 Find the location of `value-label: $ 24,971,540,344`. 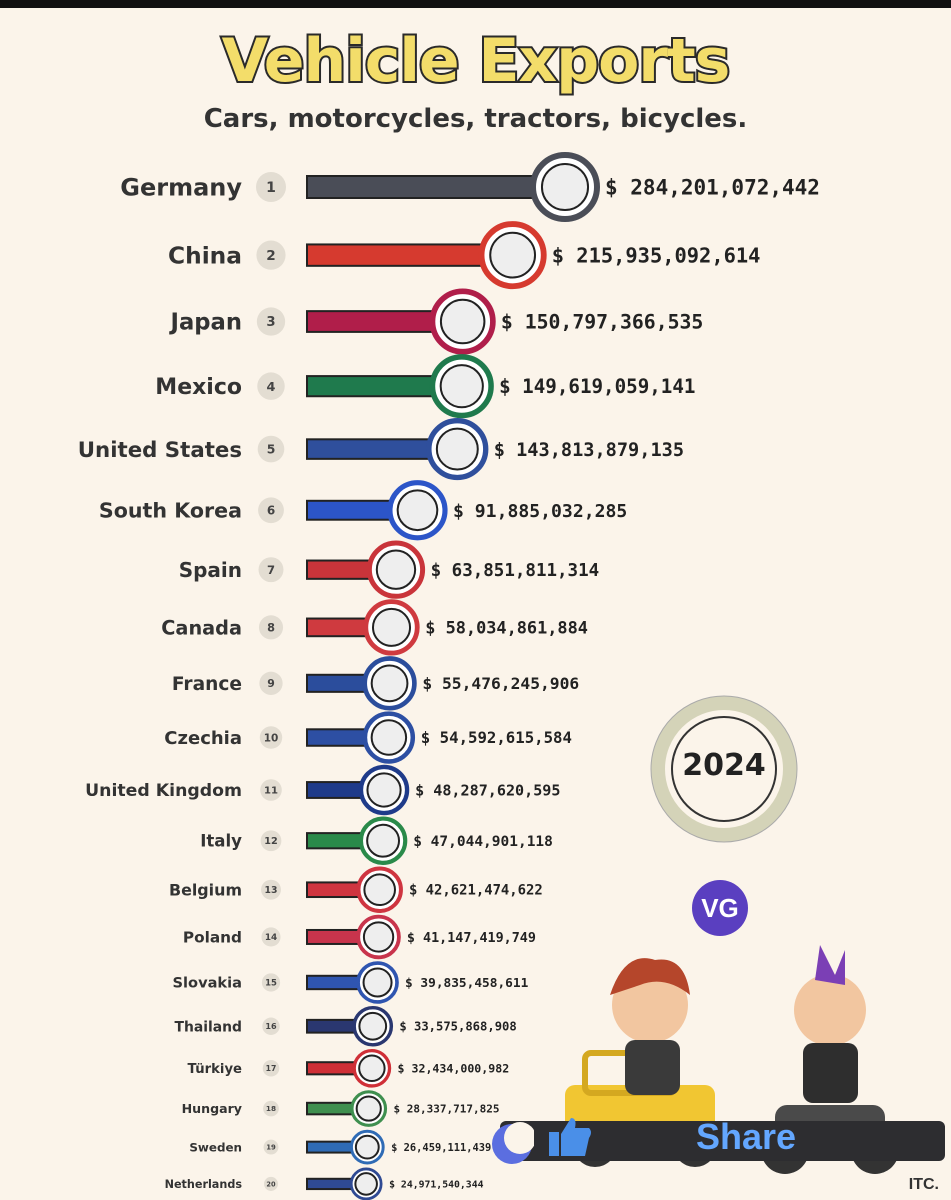

value-label: $ 24,971,540,344 is located at coordinates (436, 1184).